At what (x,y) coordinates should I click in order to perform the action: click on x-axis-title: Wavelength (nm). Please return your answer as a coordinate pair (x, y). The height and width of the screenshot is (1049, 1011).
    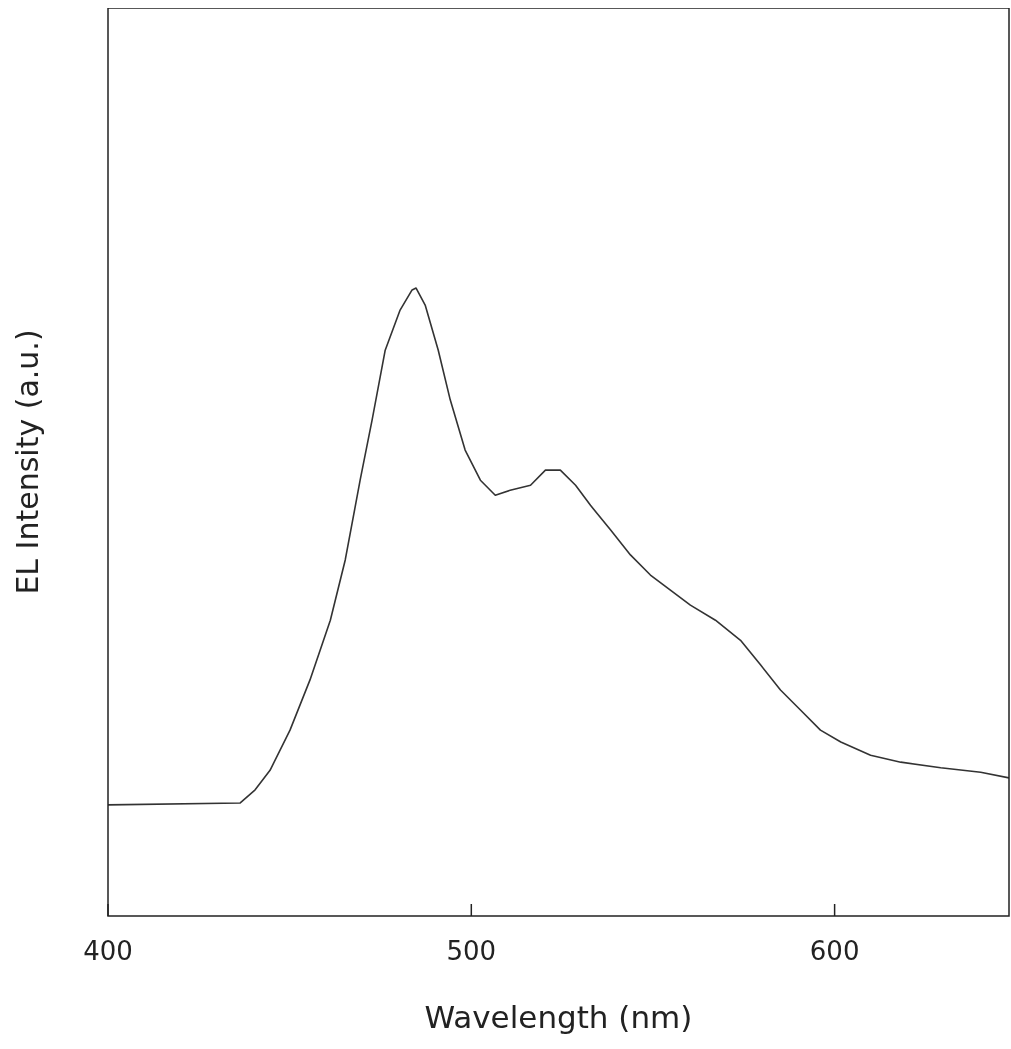
    Looking at the image, I should click on (558, 1017).